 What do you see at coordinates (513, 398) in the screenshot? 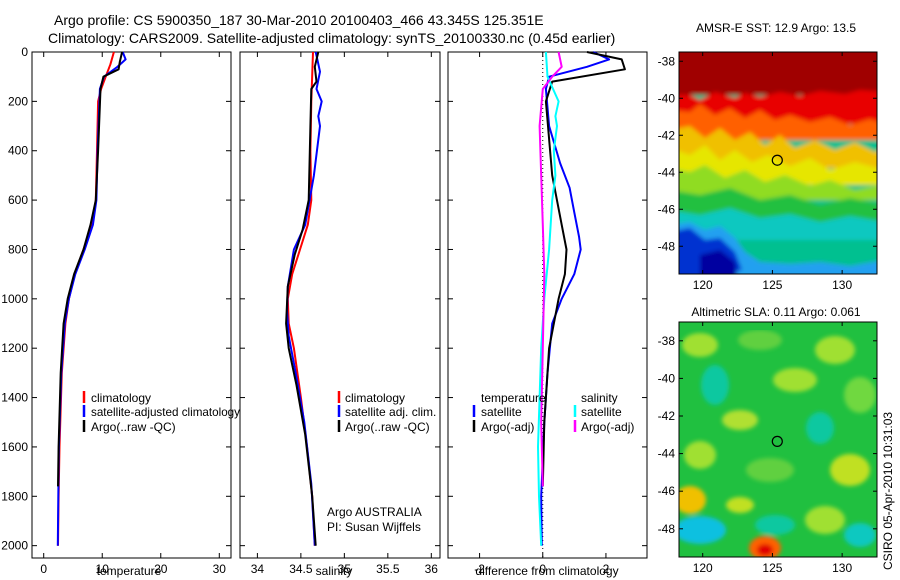
I see `legend-header-temperature: temperature` at bounding box center [513, 398].